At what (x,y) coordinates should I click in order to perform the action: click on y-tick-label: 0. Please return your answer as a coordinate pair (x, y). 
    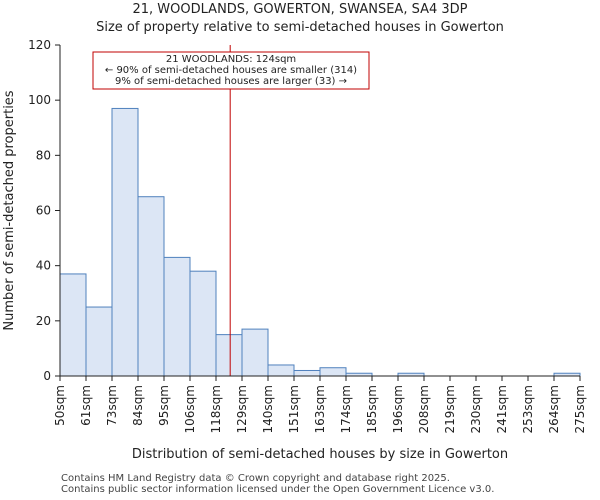
    Looking at the image, I should click on (47, 376).